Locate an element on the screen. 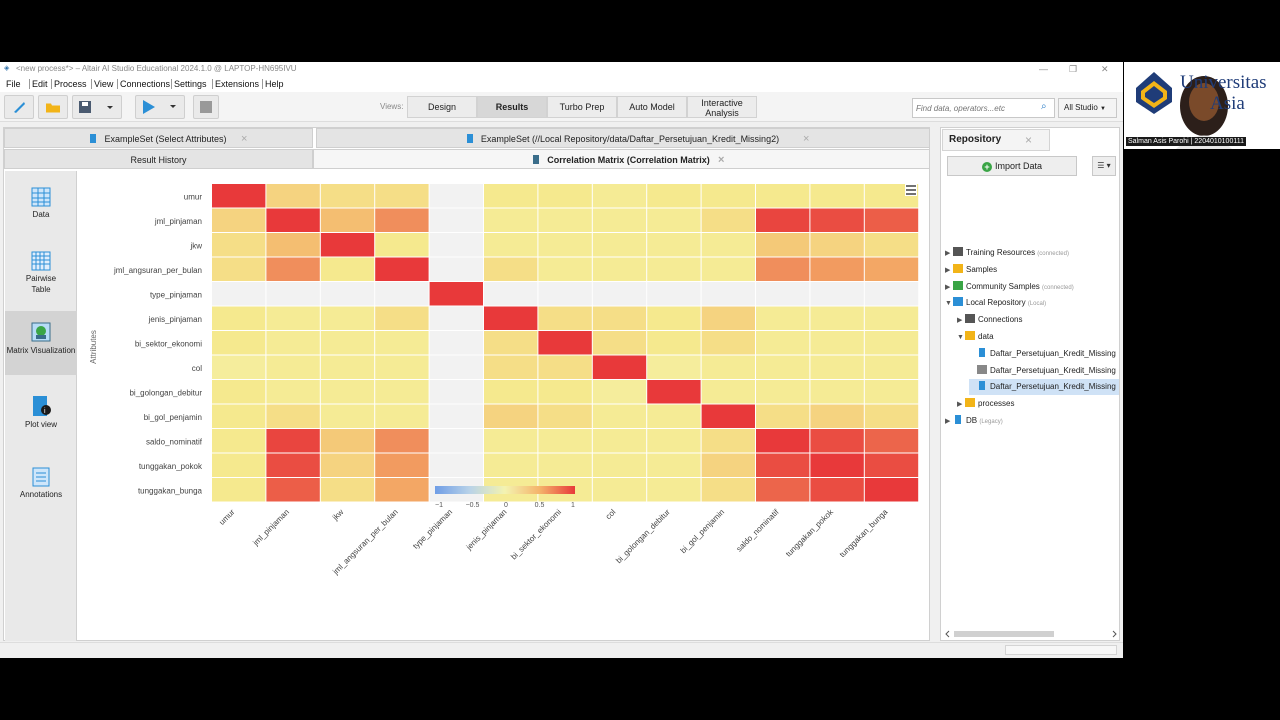 The width and height of the screenshot is (1280, 720). heatmap-cell-jenis_pinjaman-bi_sektor_ekonomi is located at coordinates (565, 318).